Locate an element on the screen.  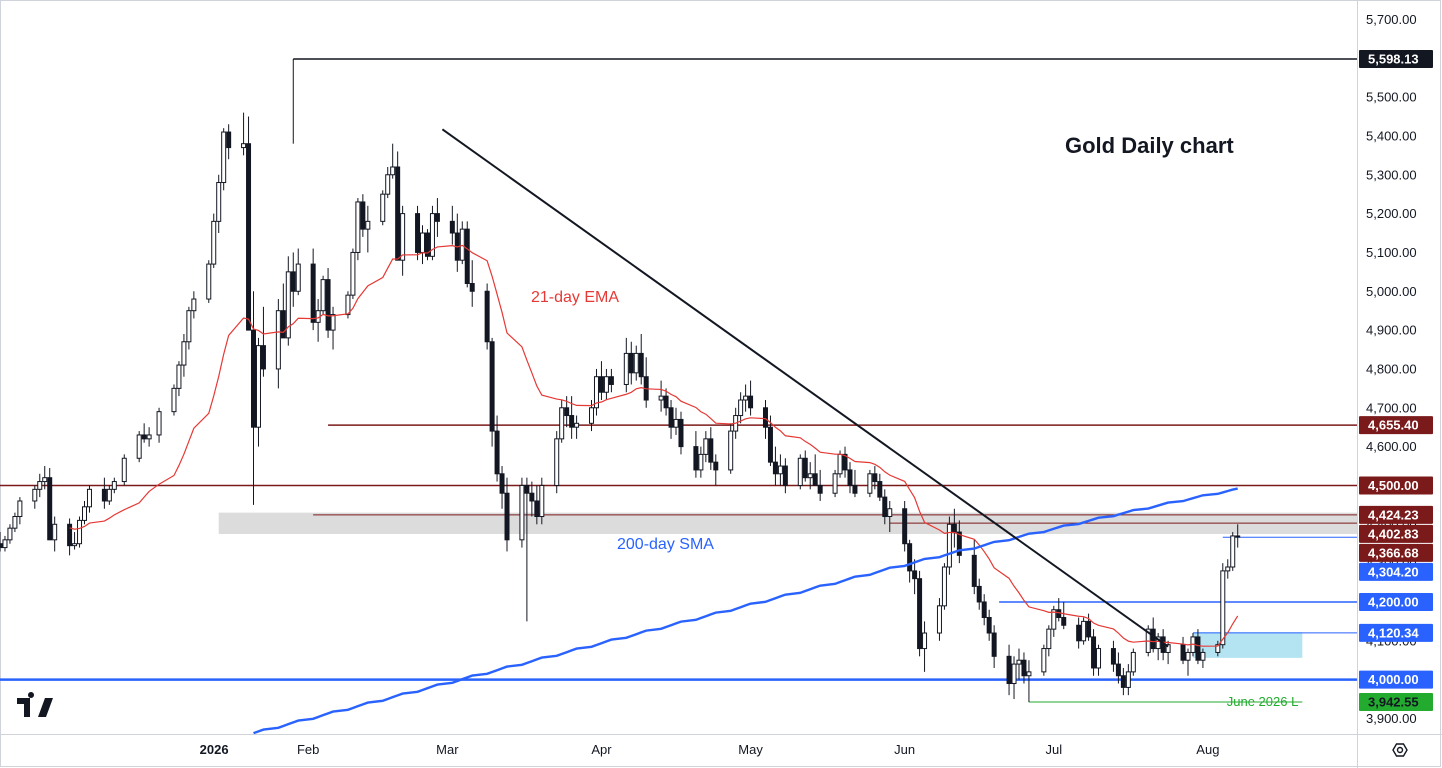
time-tick-label: Jul is located at coordinates (1053, 749).